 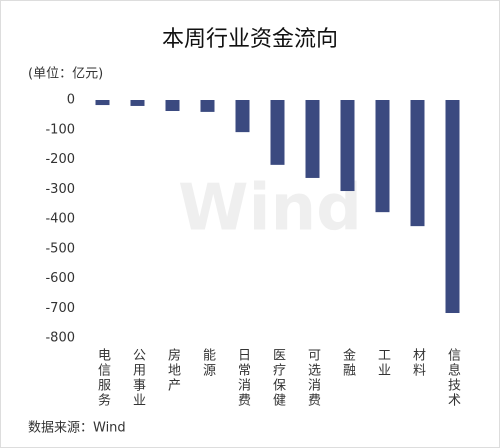 I want to click on x-tick-label: 信息技术, so click(x=453, y=378).